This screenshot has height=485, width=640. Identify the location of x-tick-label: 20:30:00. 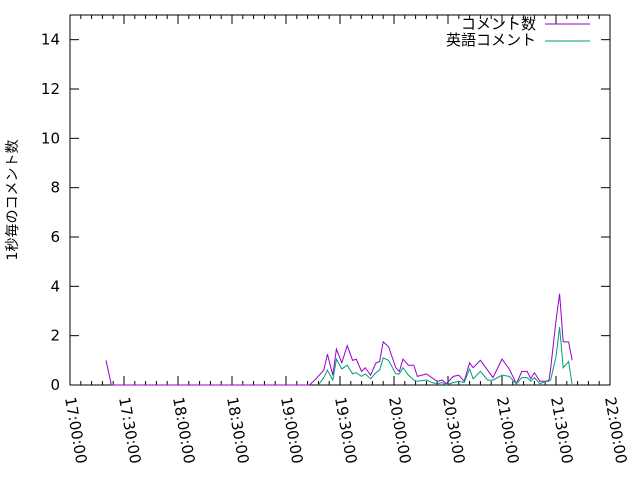
(453, 430).